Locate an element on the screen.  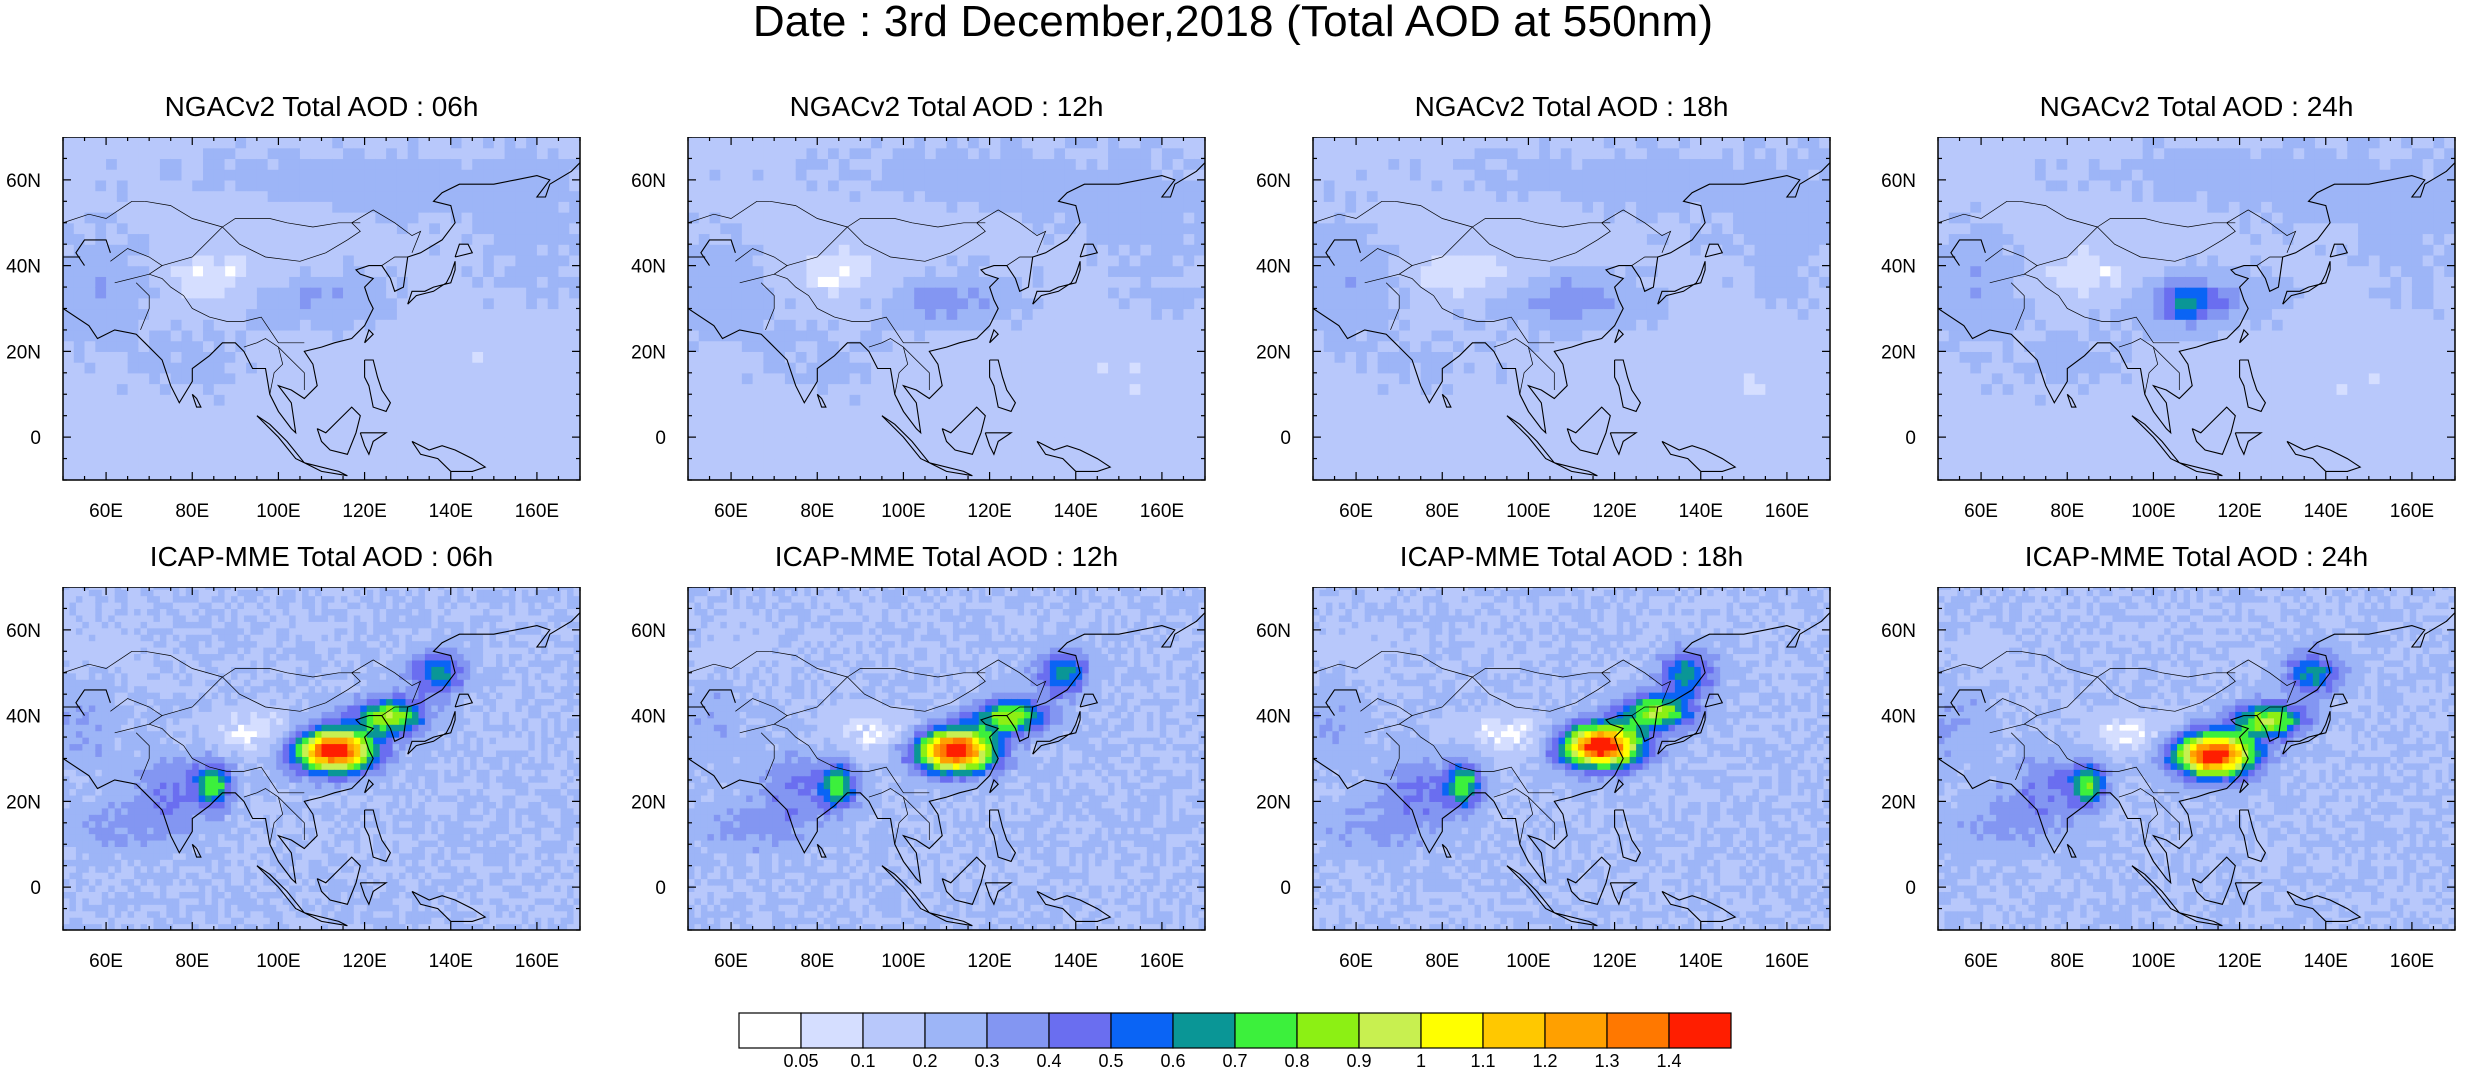
map-panel-icap-24h: 60E 80E 100E 120E 140E 160E 0 20N 40N 60N is located at coordinates (2168, 779).